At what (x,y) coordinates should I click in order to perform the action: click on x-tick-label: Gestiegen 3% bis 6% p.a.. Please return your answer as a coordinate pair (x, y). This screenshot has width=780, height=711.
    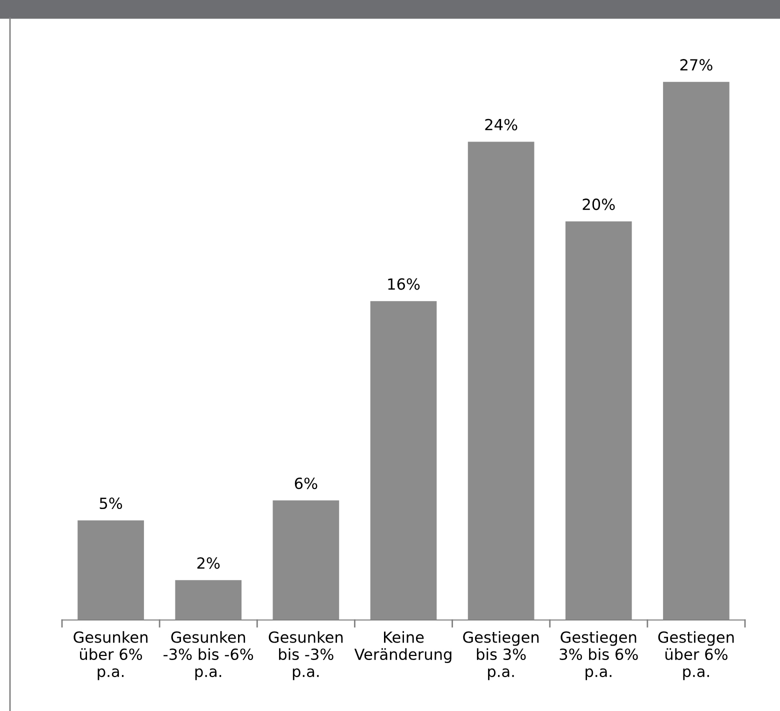
    Looking at the image, I should click on (599, 655).